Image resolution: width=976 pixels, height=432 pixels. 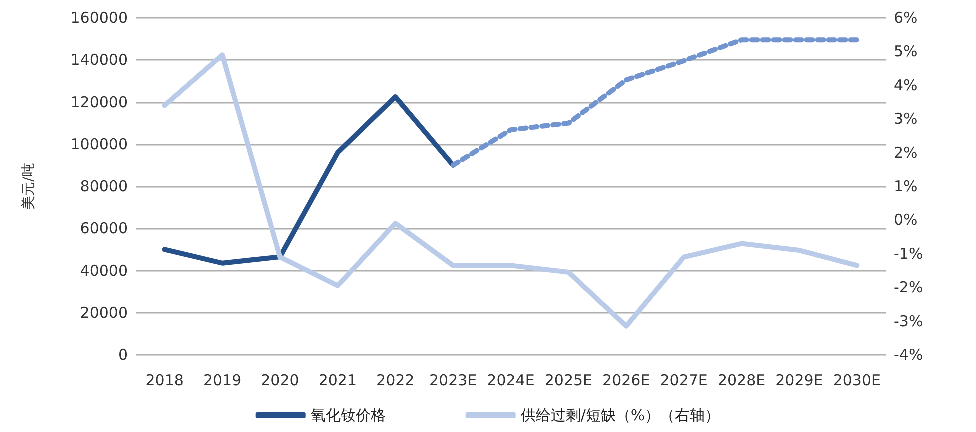 I want to click on y2-tick-label: 6%, so click(x=906, y=18).